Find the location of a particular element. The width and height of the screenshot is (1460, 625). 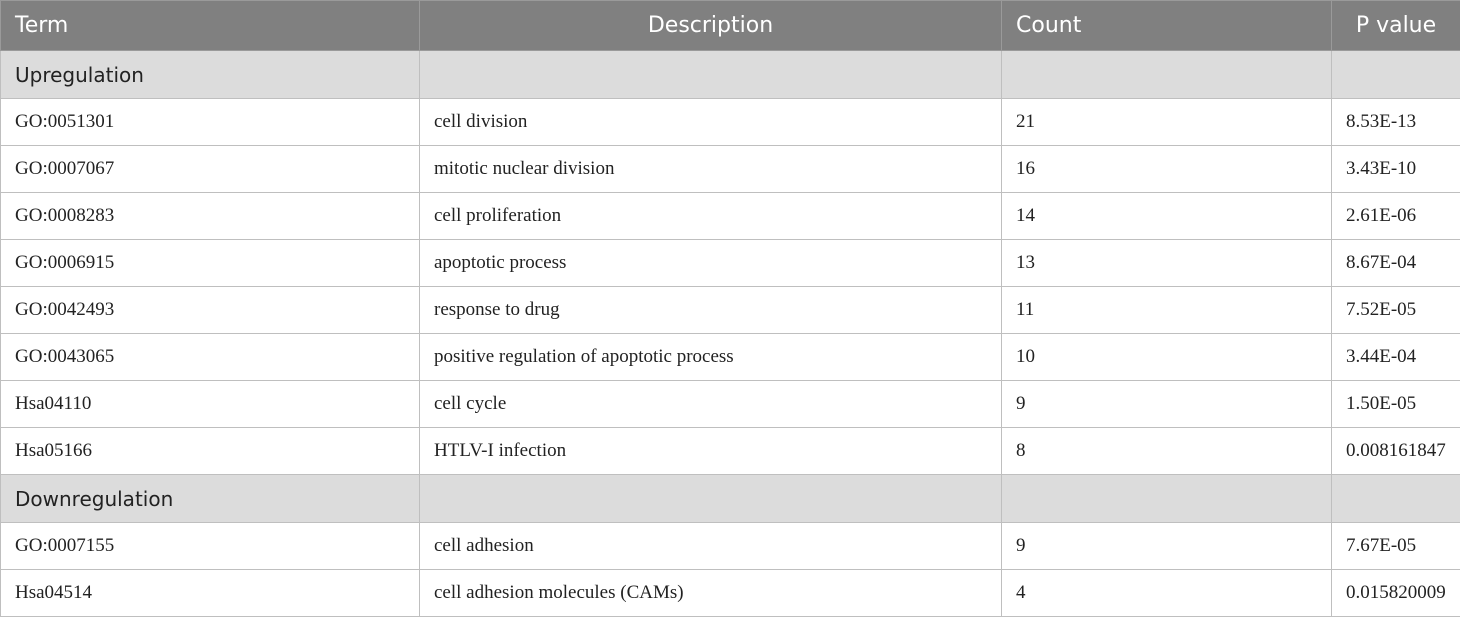

section-row-upregulation: Upregulation is located at coordinates (730, 74).